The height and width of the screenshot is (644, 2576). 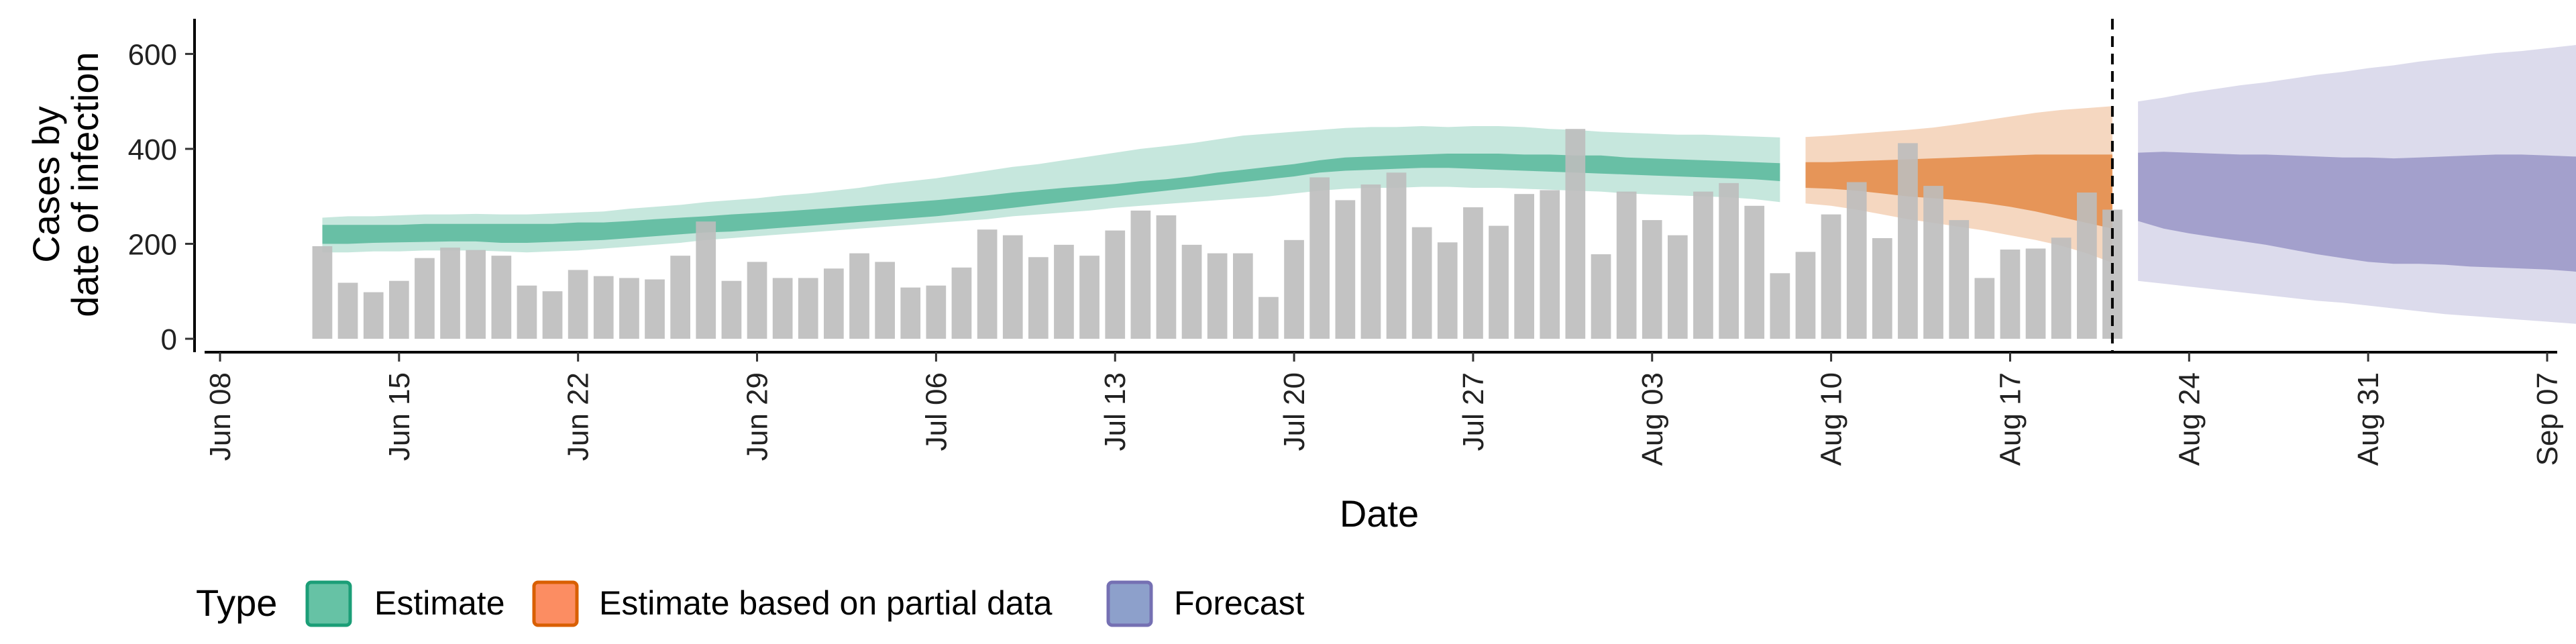 I want to click on forecast-inner-band, so click(x=2357, y=212).